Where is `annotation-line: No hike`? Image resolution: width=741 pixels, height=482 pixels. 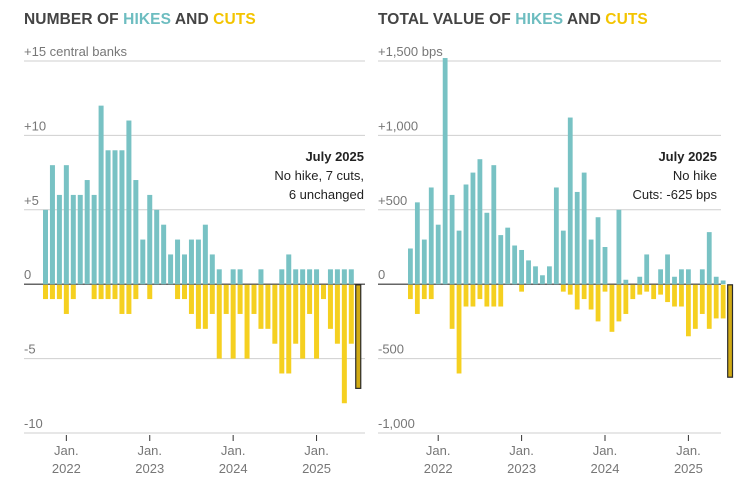
annotation-line: No hike is located at coordinates (695, 175).